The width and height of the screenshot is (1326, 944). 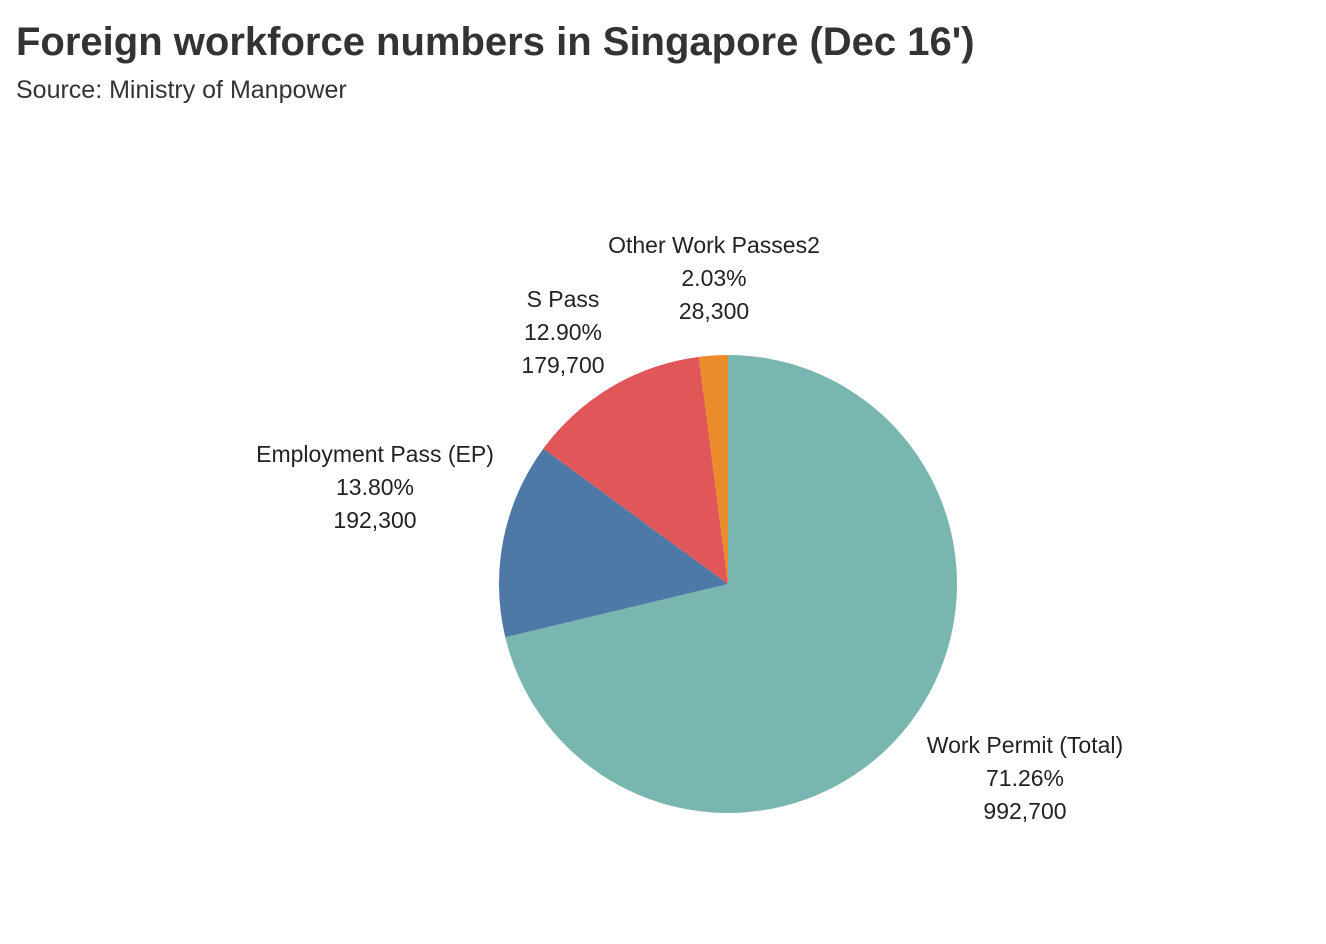 What do you see at coordinates (713, 469) in the screenshot?
I see `pie-slice-other-work-passes2` at bounding box center [713, 469].